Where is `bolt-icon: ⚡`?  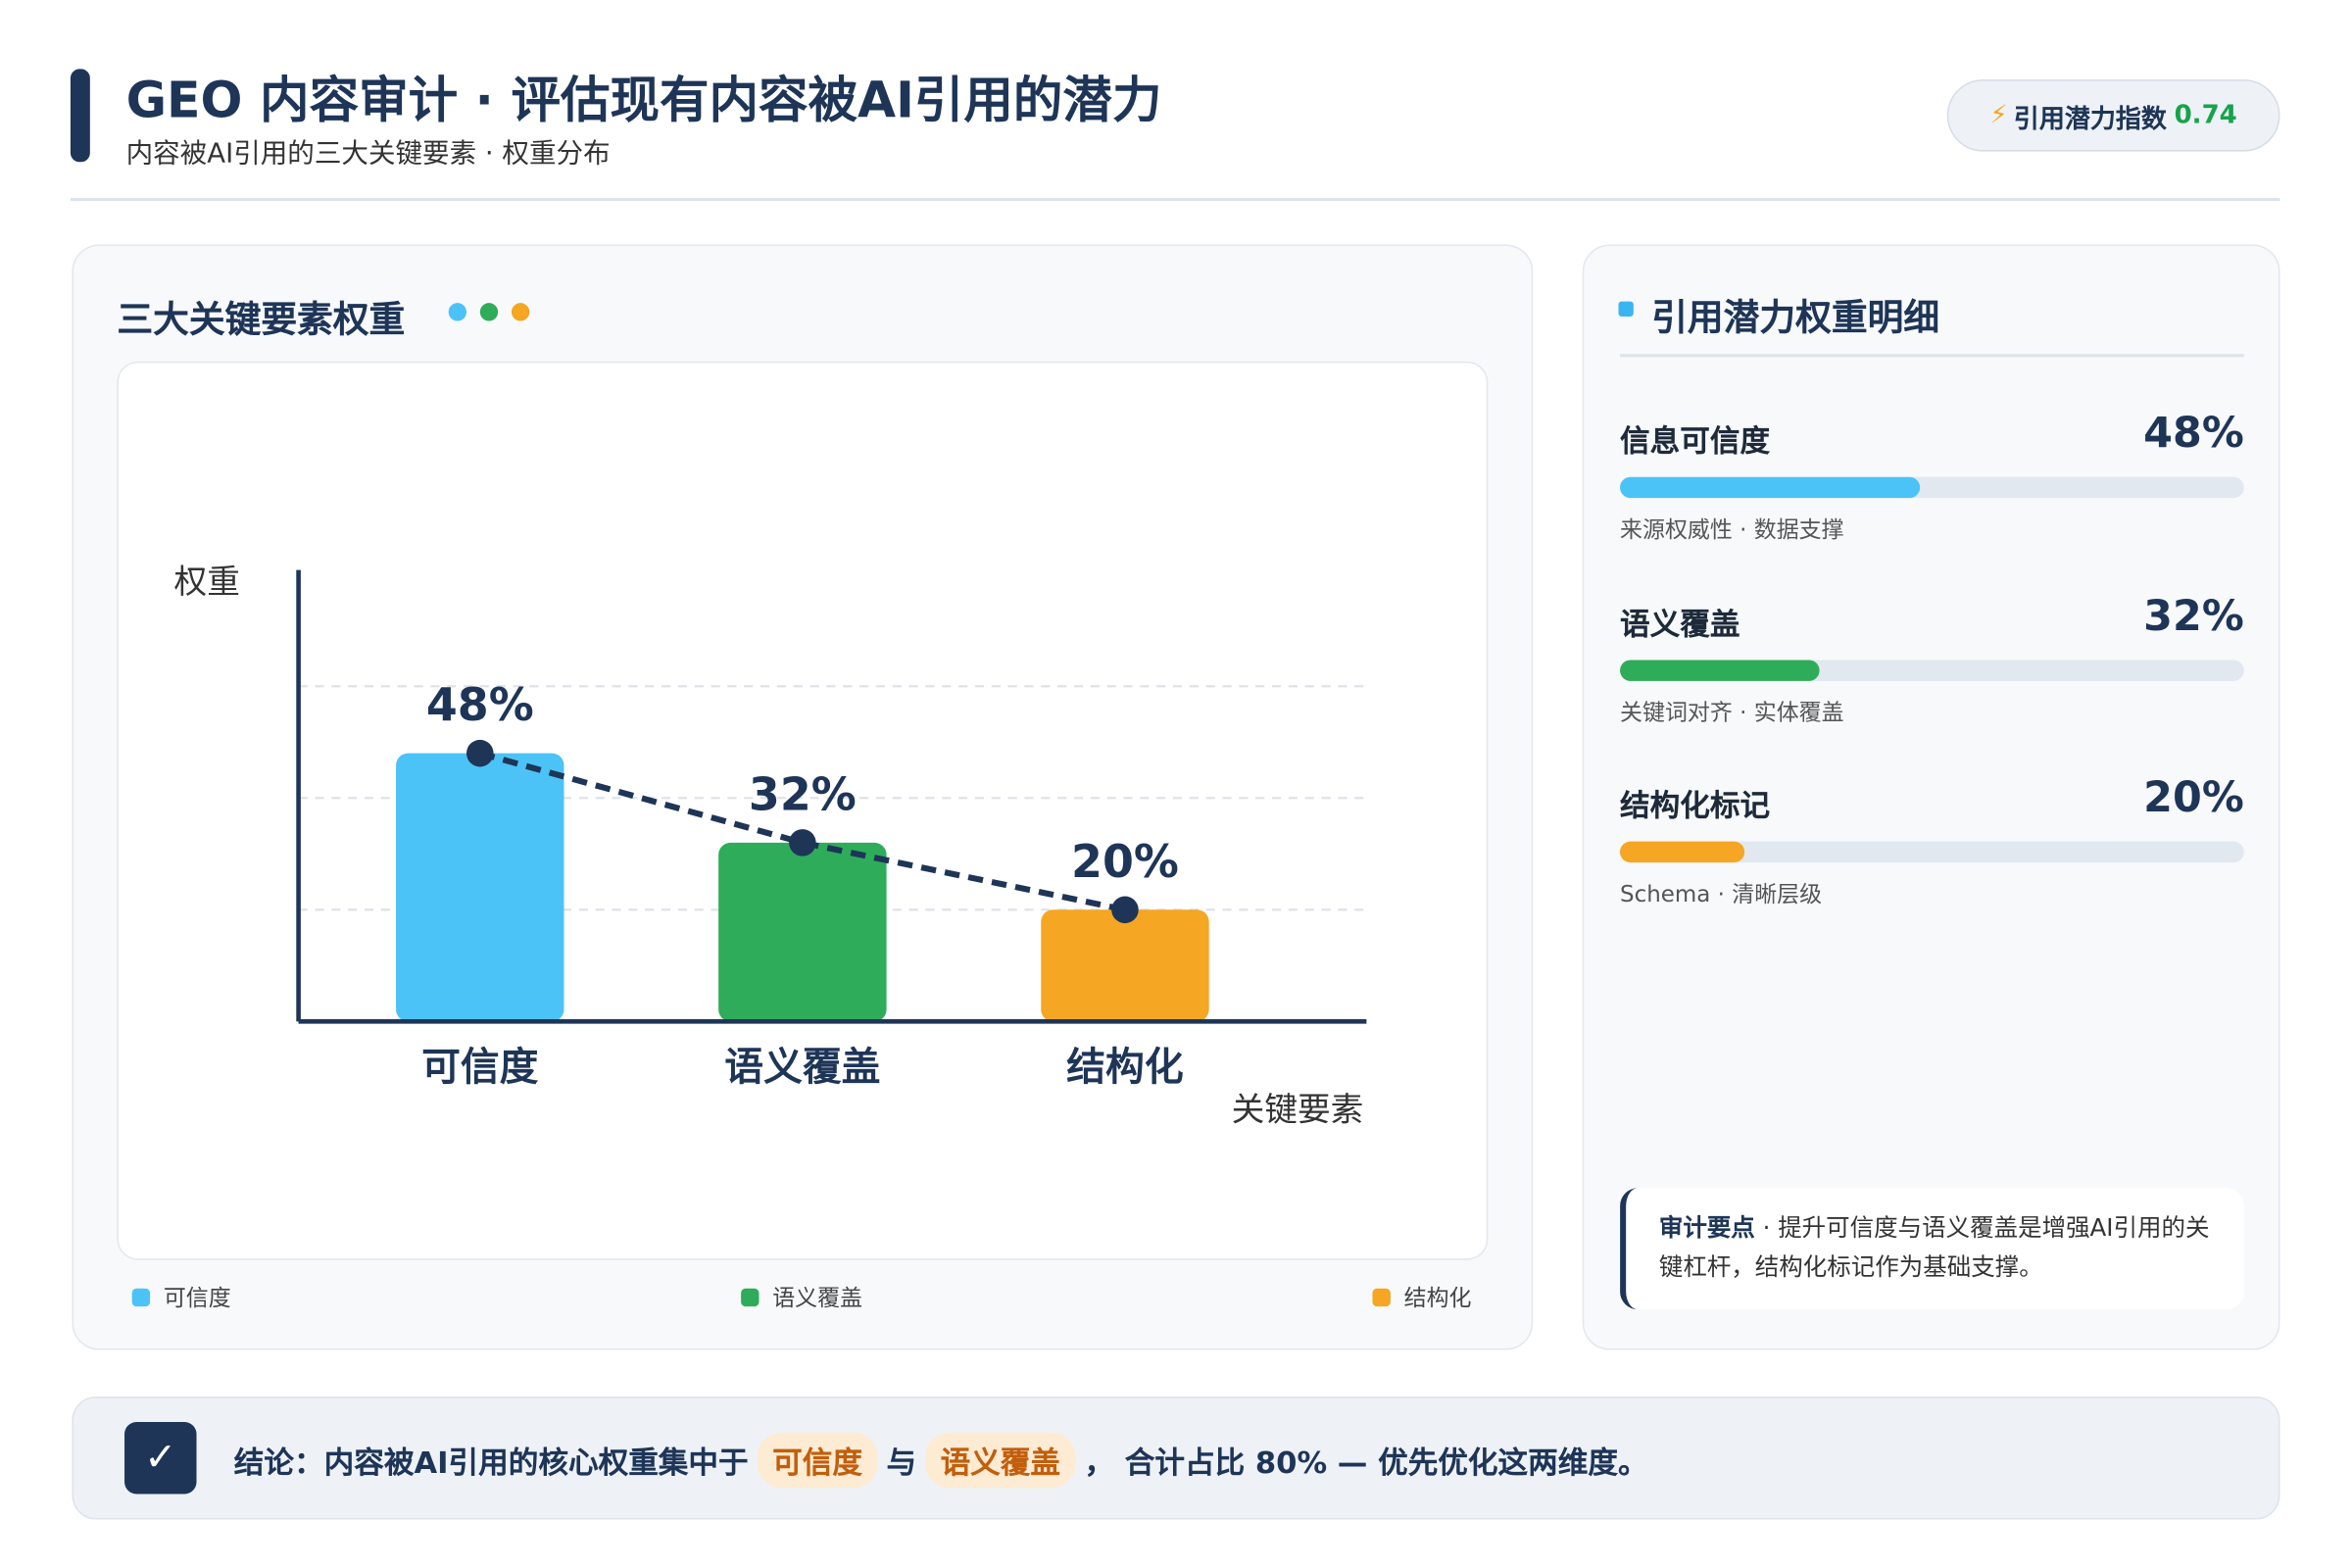
bolt-icon: ⚡ is located at coordinates (1998, 115).